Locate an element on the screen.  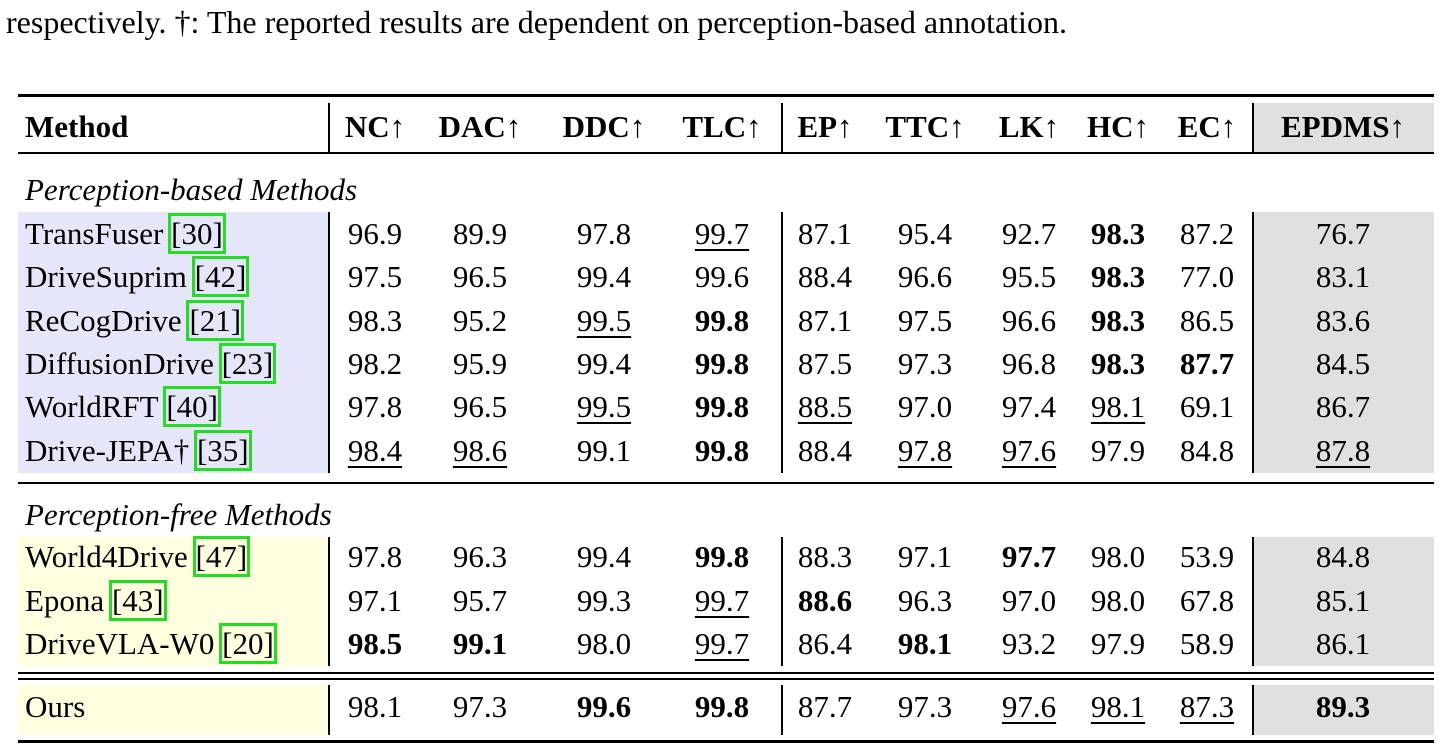
citation-link: [43] is located at coordinates (137, 600).